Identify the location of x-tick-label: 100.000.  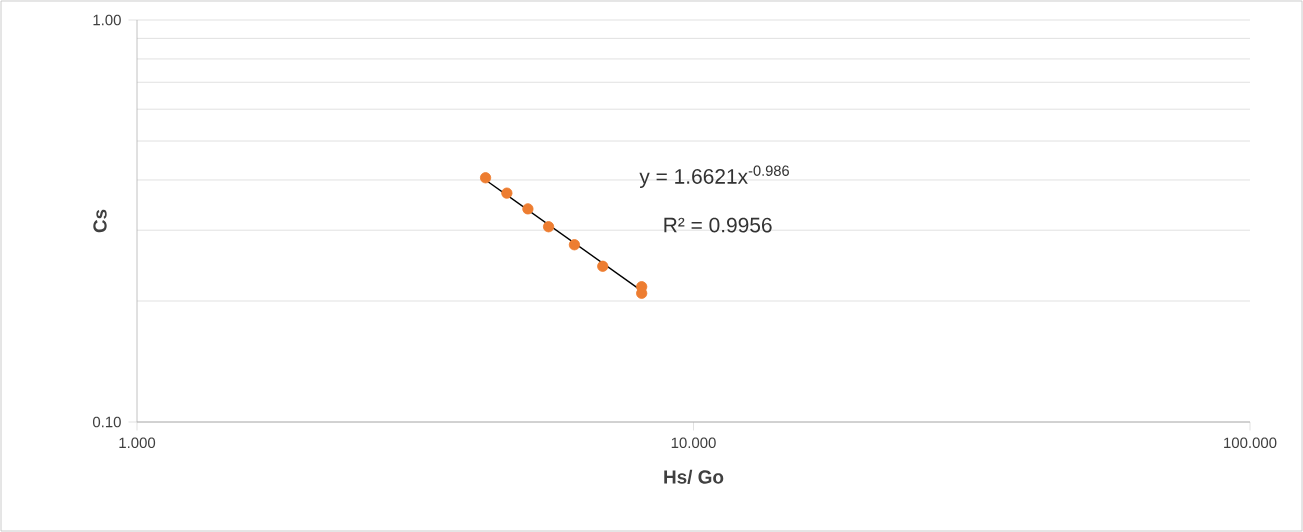
(1250, 443).